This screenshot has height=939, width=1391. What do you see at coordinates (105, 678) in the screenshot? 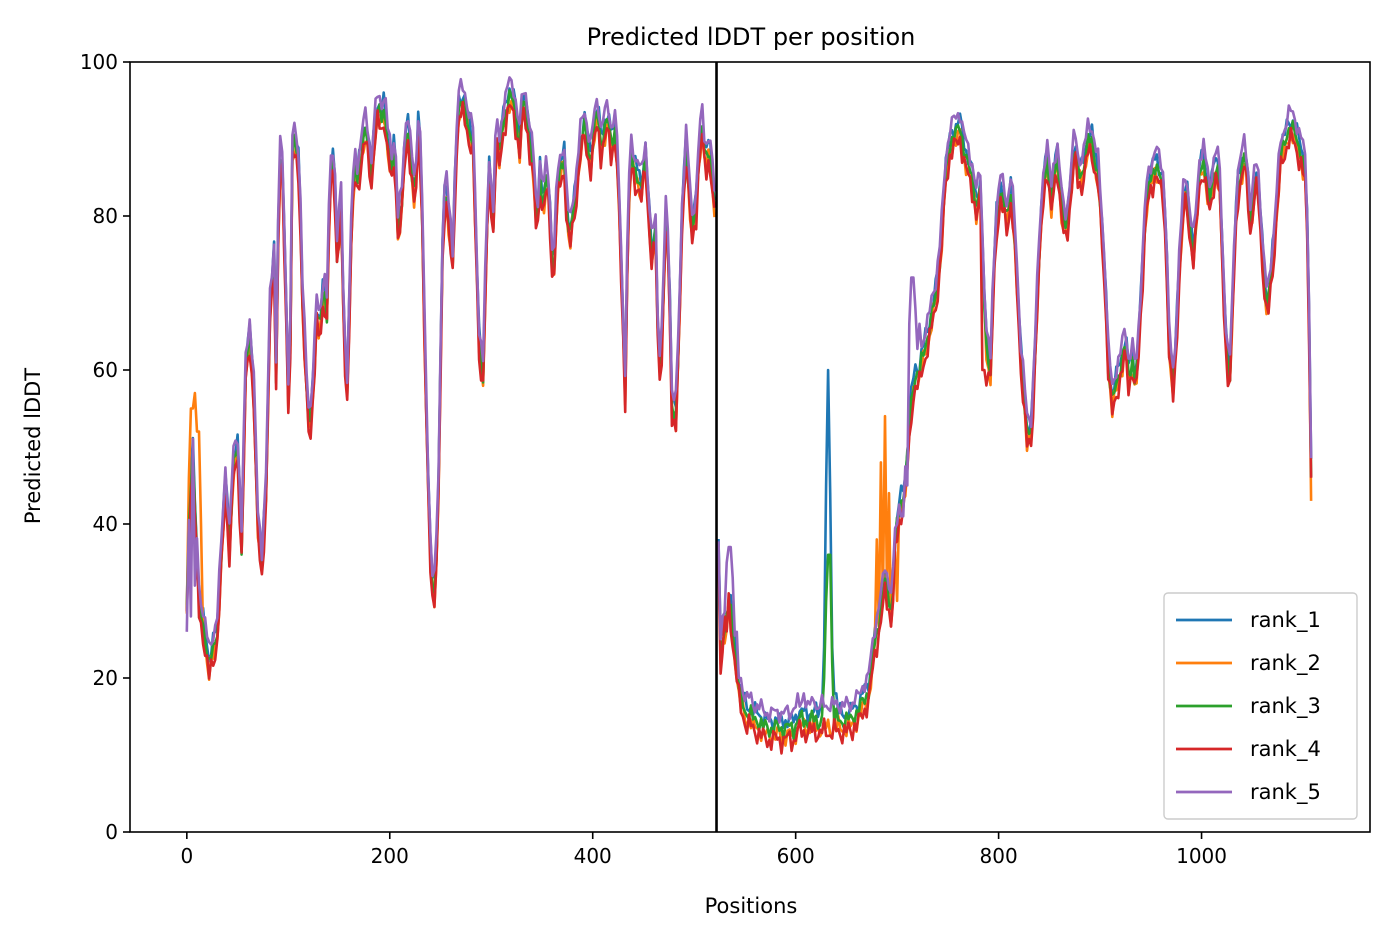
I see `y-tick-label: 20` at bounding box center [105, 678].